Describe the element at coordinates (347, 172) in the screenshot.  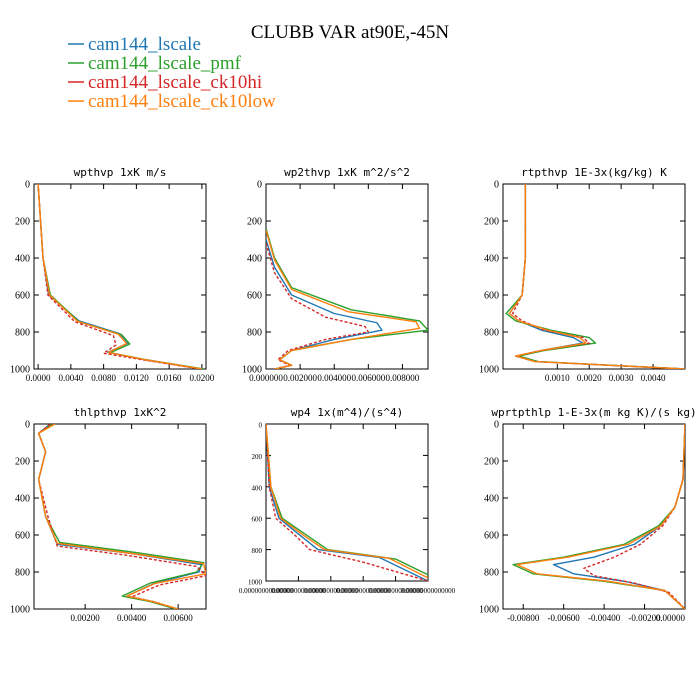
I see `panel-title: wp2thvp 1xK m^2/s^2` at that location.